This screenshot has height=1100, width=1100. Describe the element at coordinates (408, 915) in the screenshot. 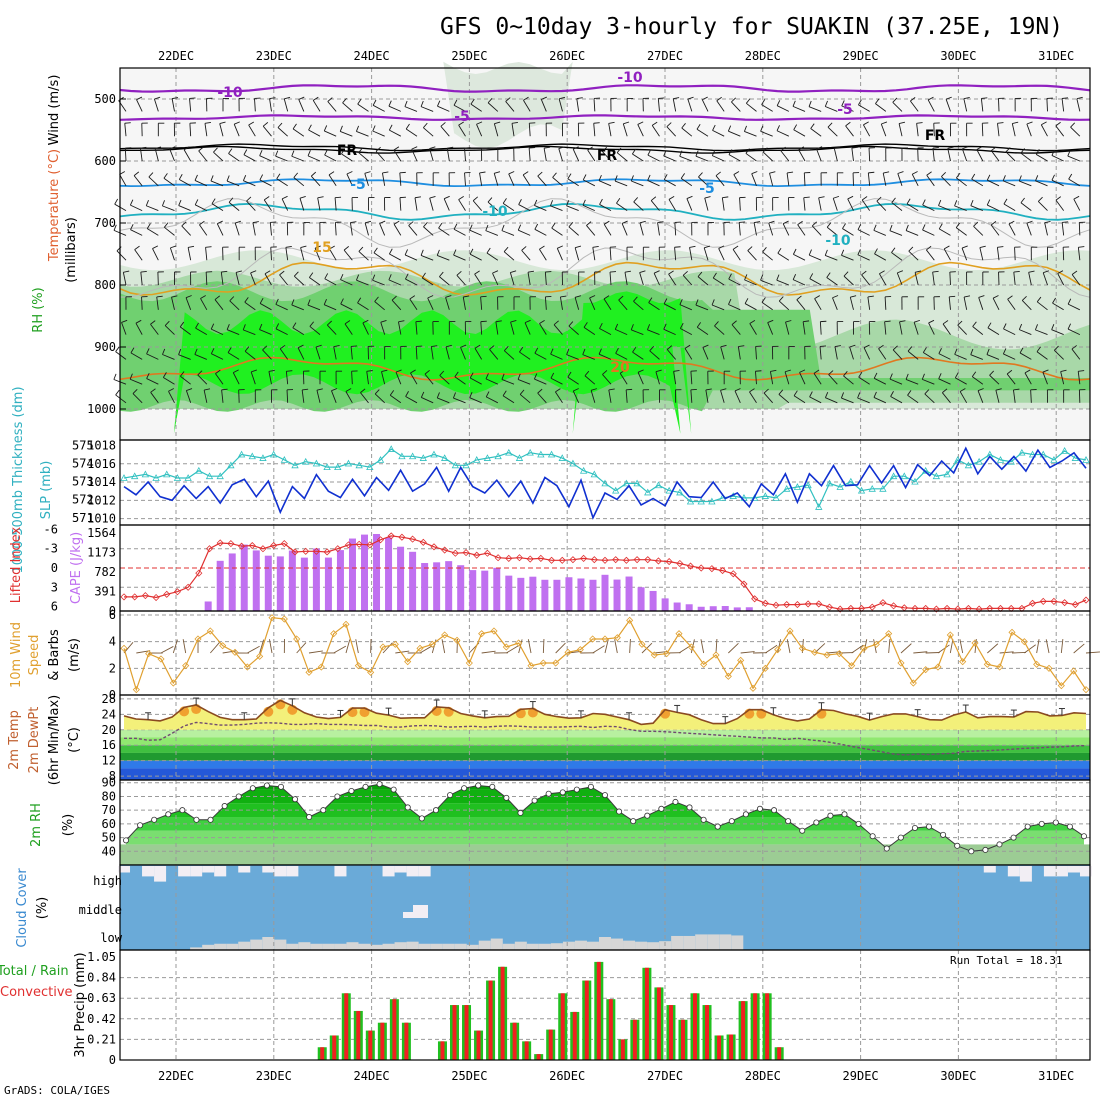

I see `middle-cloud-gap` at that location.